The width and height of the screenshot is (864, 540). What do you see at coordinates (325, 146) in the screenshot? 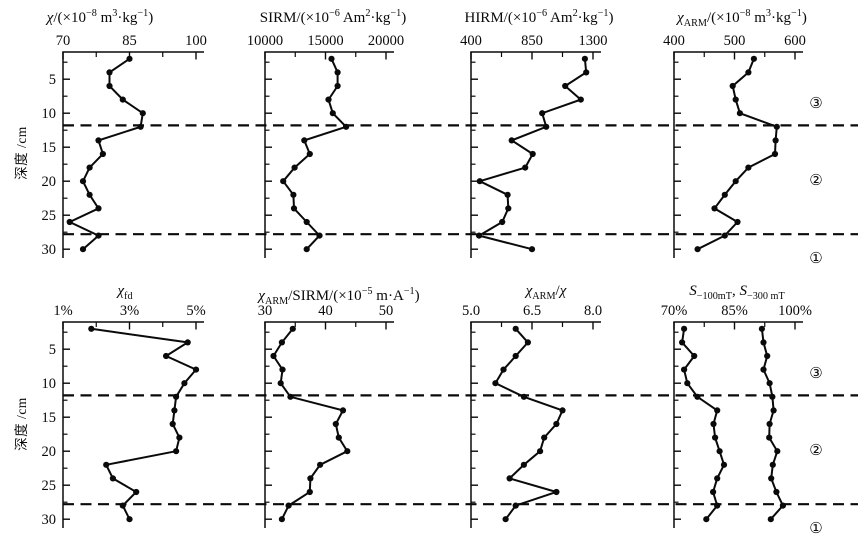
I see `plot-sirm: 10000 15000 20000` at bounding box center [325, 146].